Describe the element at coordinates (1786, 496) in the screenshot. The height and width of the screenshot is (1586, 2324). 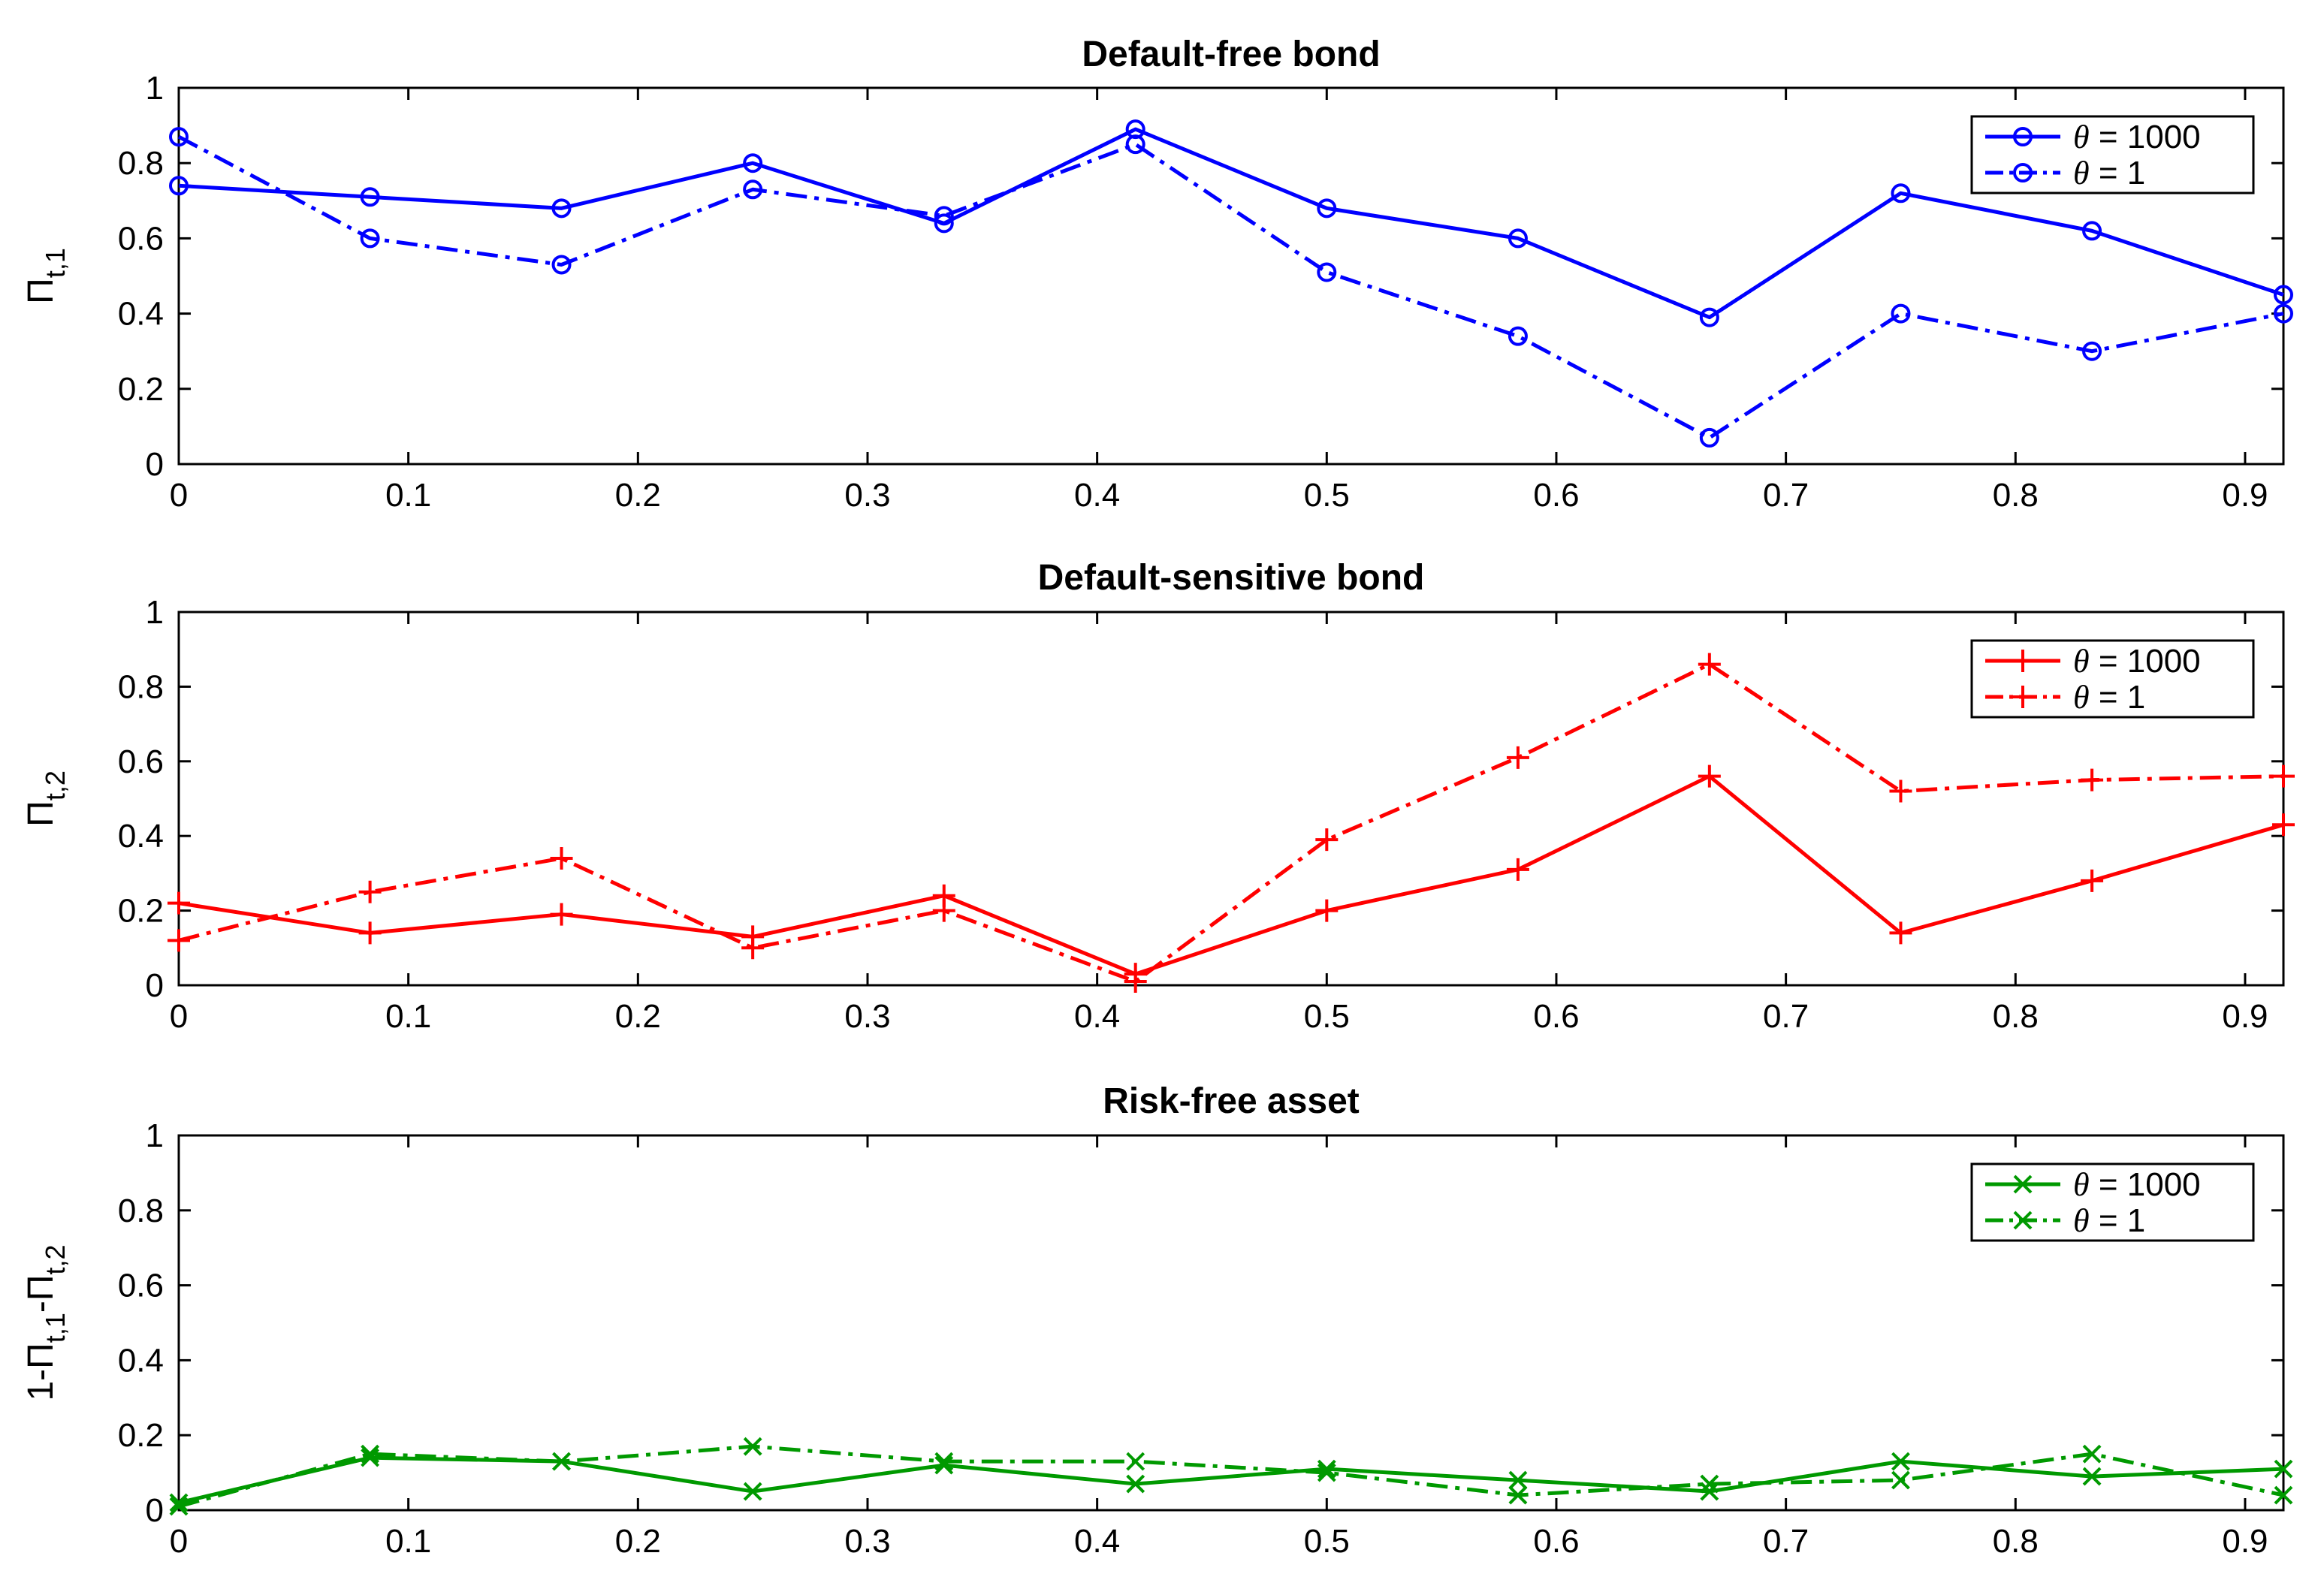
I see `x-tick-label: 0.7` at that location.